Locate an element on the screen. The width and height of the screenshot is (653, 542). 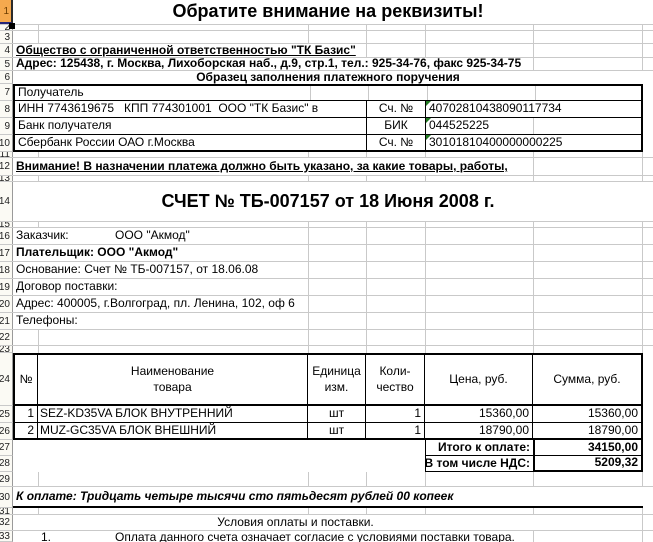
item-price: 15360,00 is located at coordinates (479, 414).